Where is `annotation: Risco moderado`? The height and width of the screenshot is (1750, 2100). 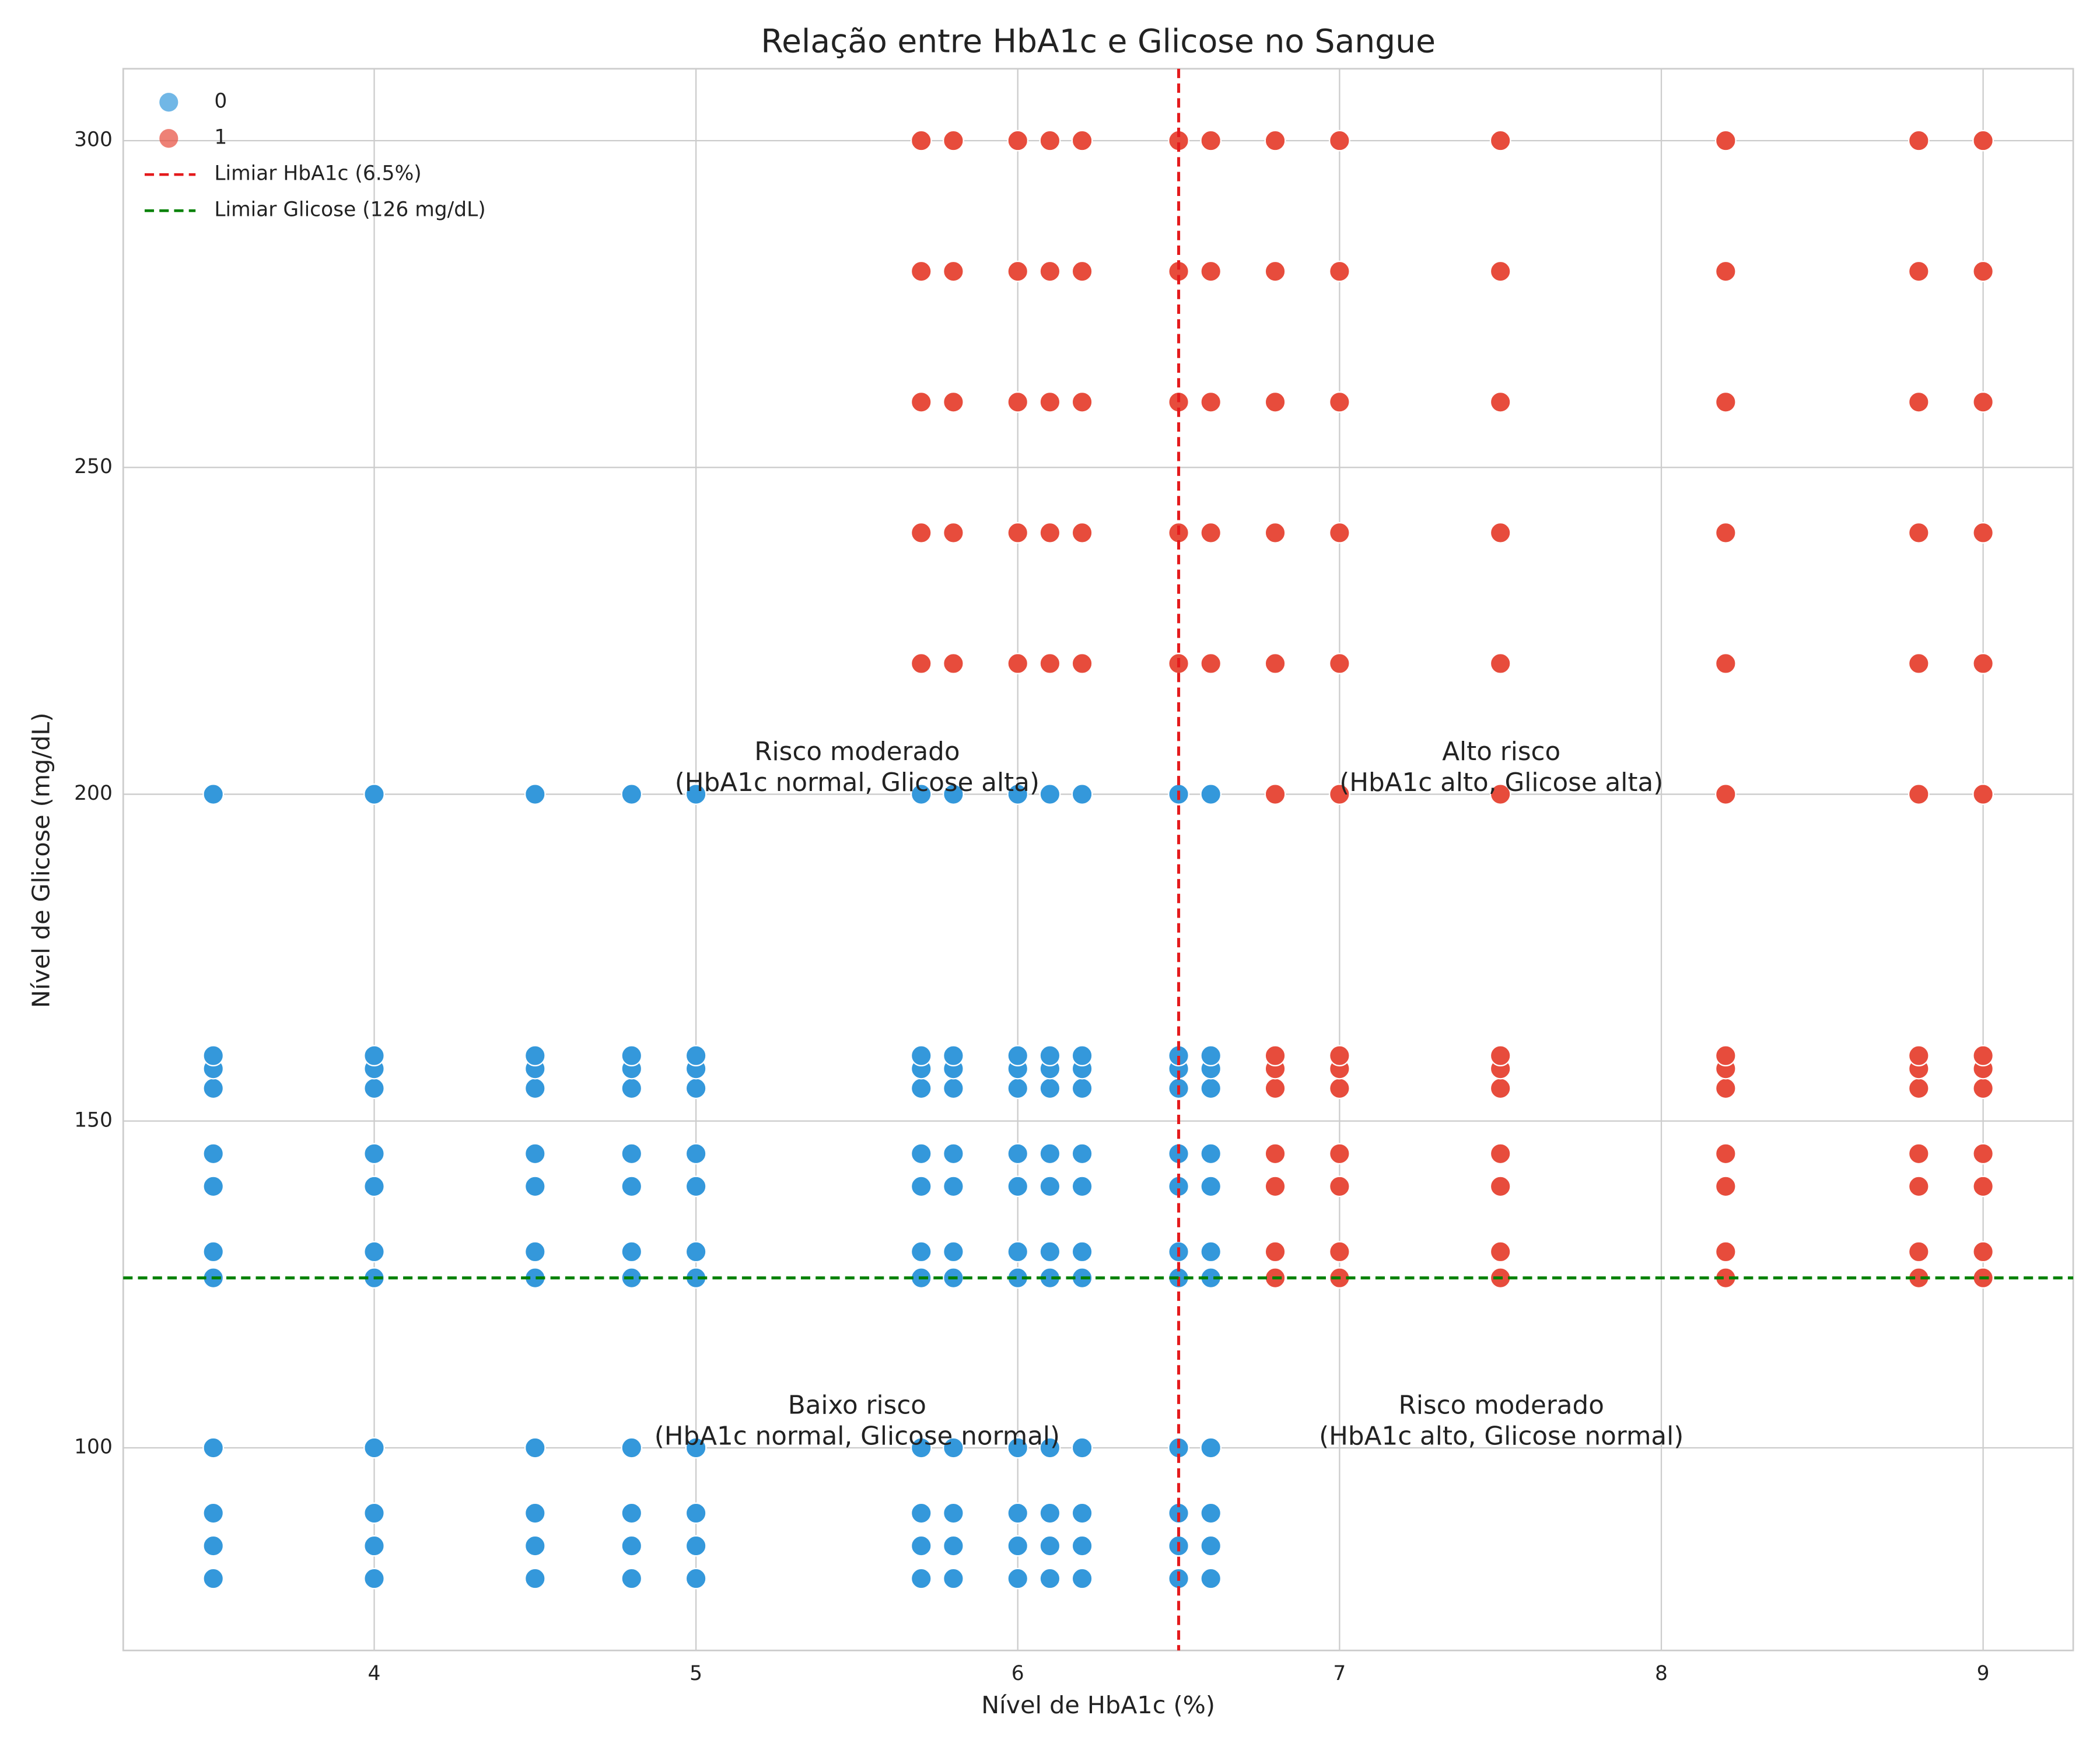 annotation: Risco moderado is located at coordinates (1501, 1405).